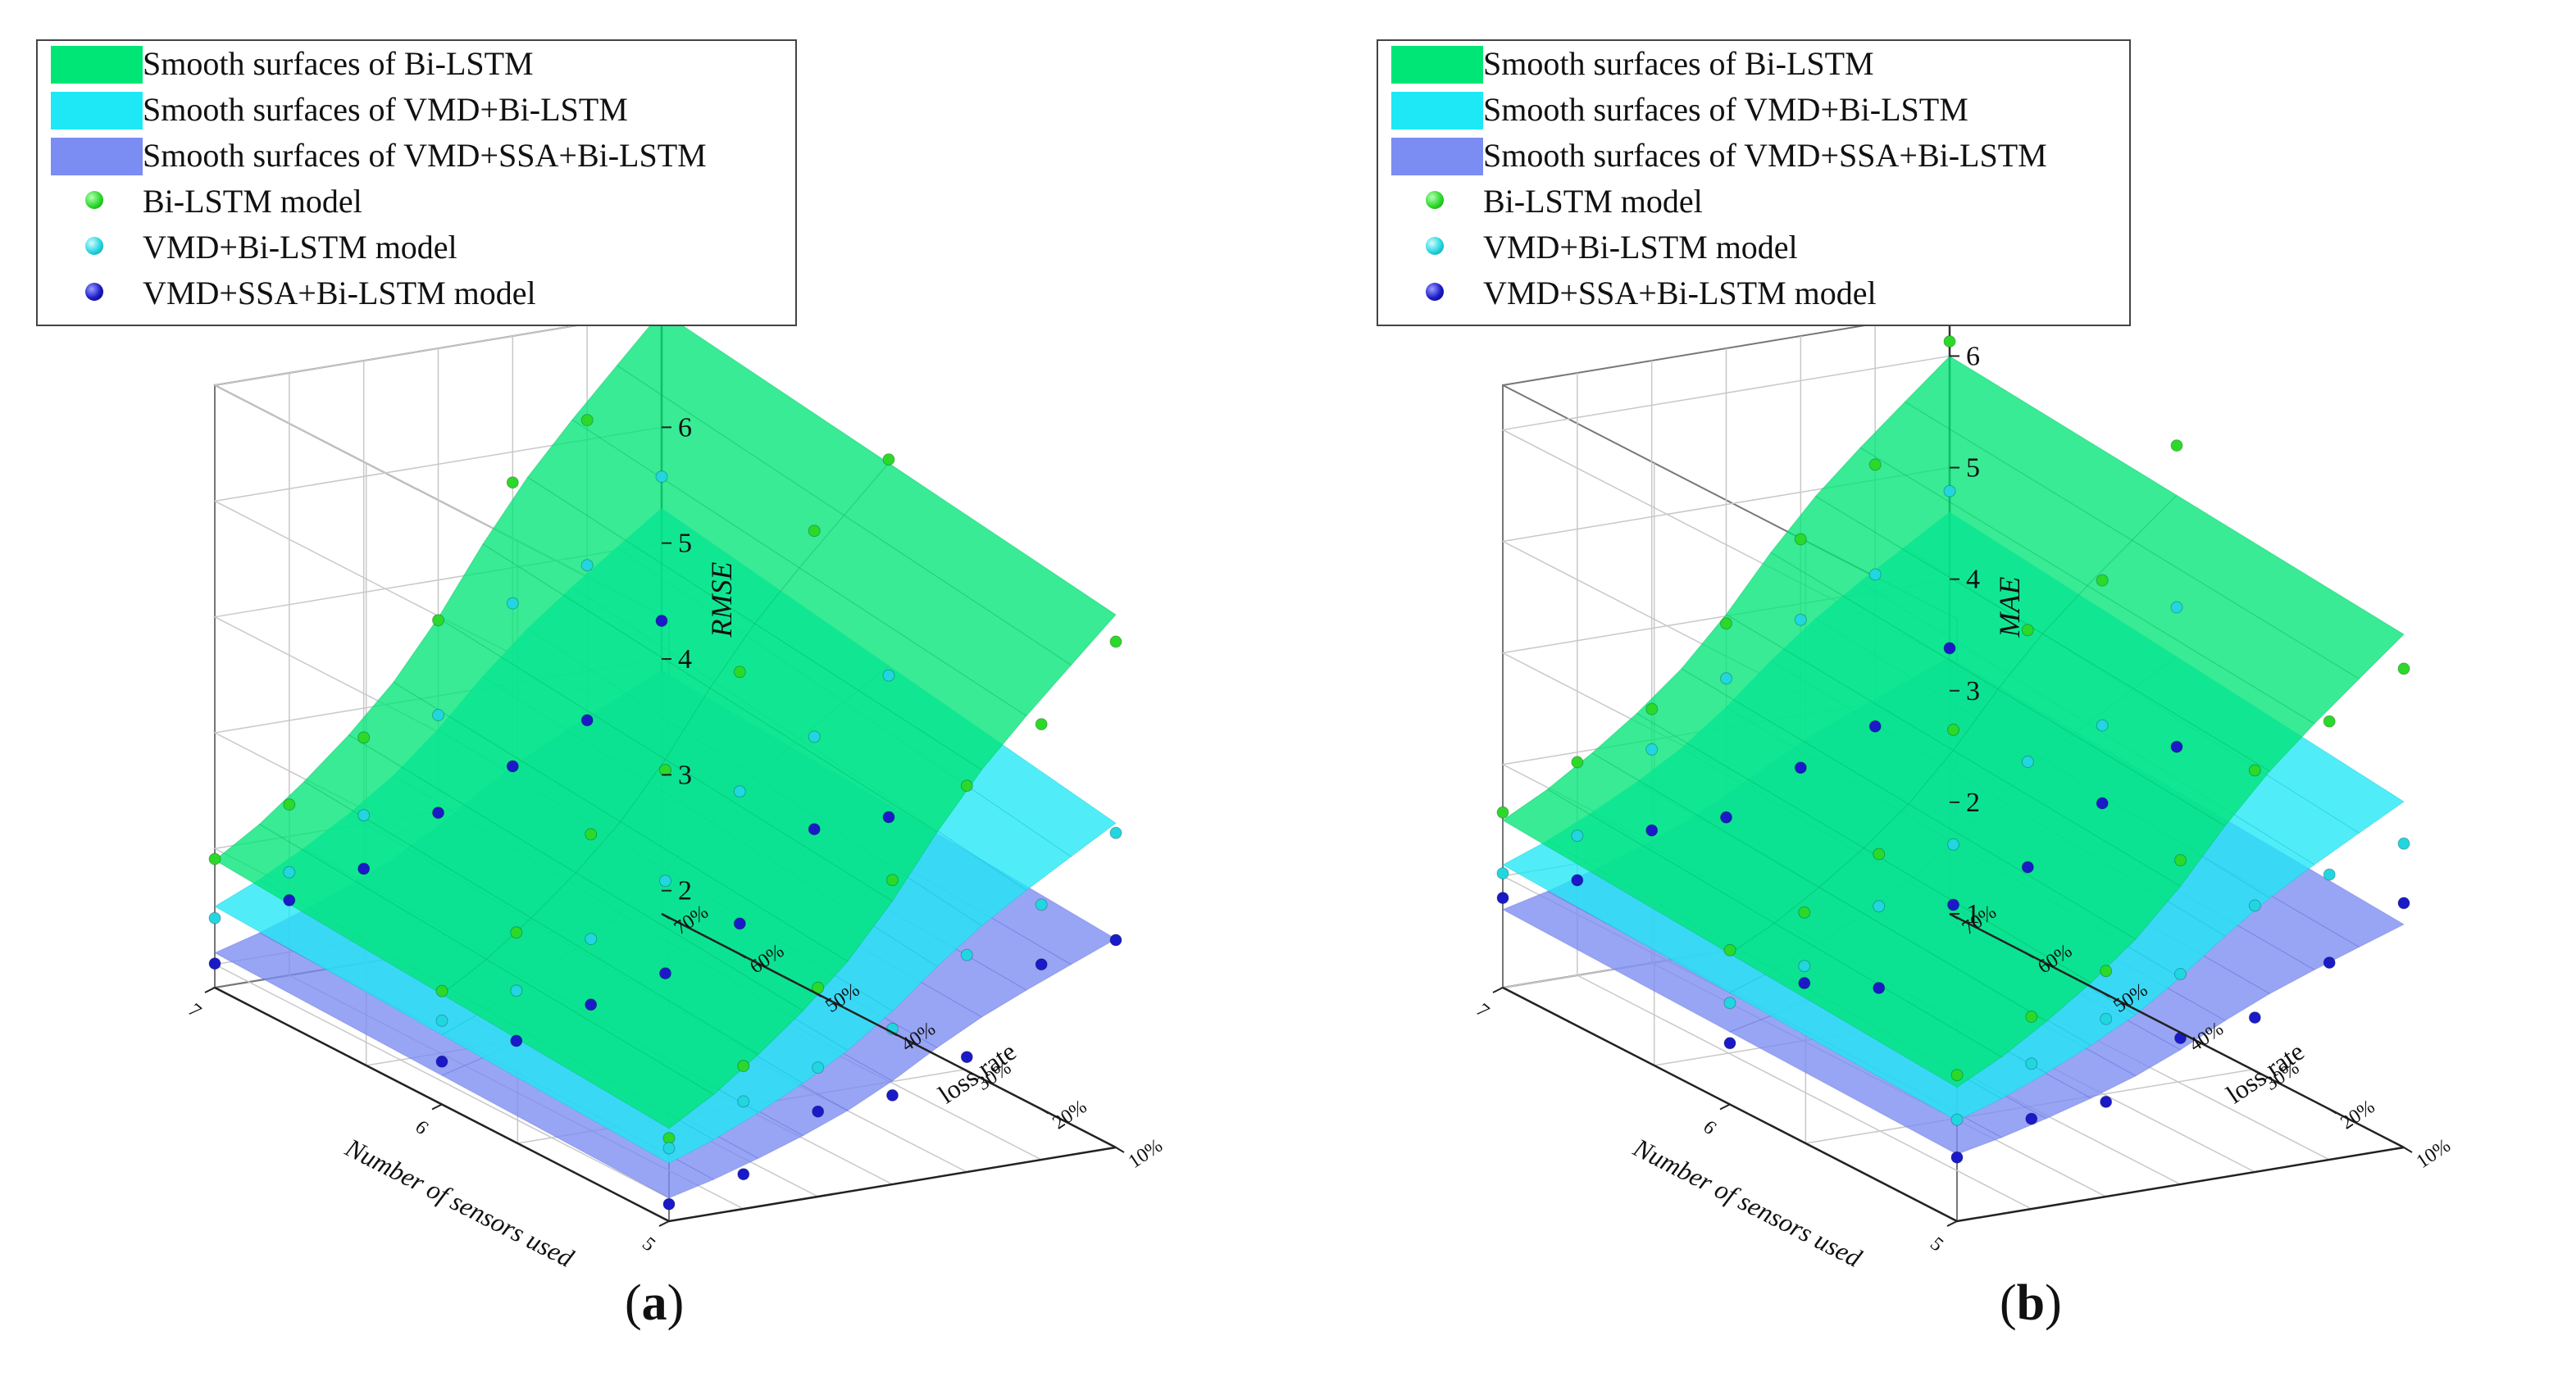 The width and height of the screenshot is (2576, 1381). What do you see at coordinates (1973, 356) in the screenshot?
I see `z-tick-label: 6` at bounding box center [1973, 356].